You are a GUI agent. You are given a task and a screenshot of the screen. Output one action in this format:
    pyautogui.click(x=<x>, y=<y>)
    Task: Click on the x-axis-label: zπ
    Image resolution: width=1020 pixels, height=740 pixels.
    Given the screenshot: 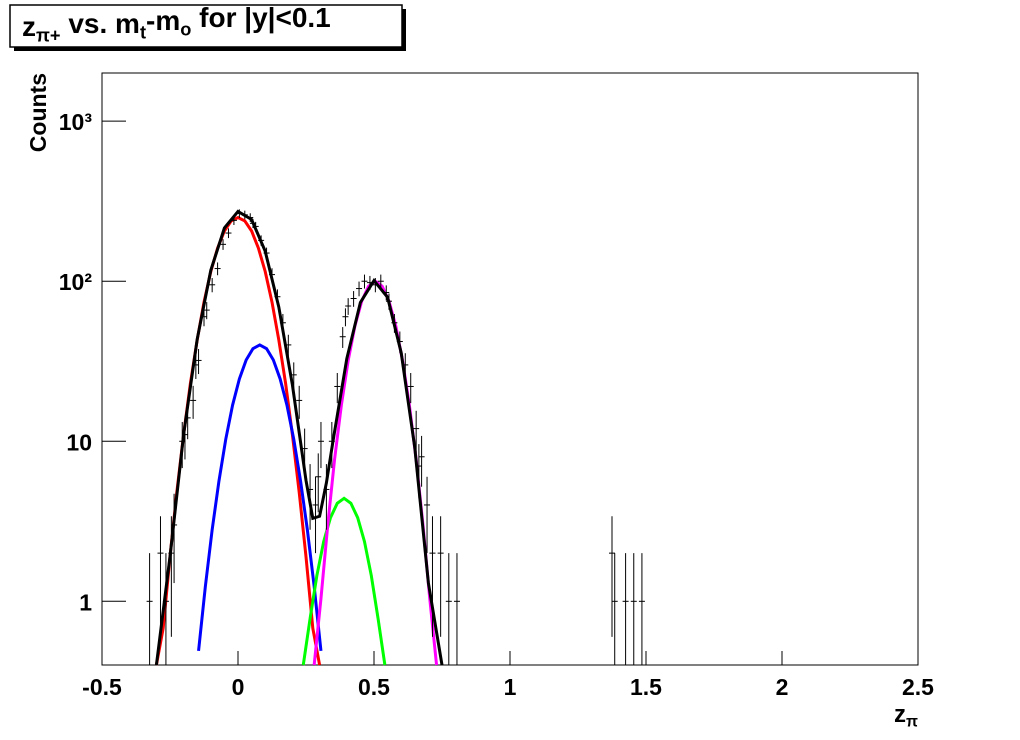 What is the action you would take?
    pyautogui.click(x=906, y=716)
    